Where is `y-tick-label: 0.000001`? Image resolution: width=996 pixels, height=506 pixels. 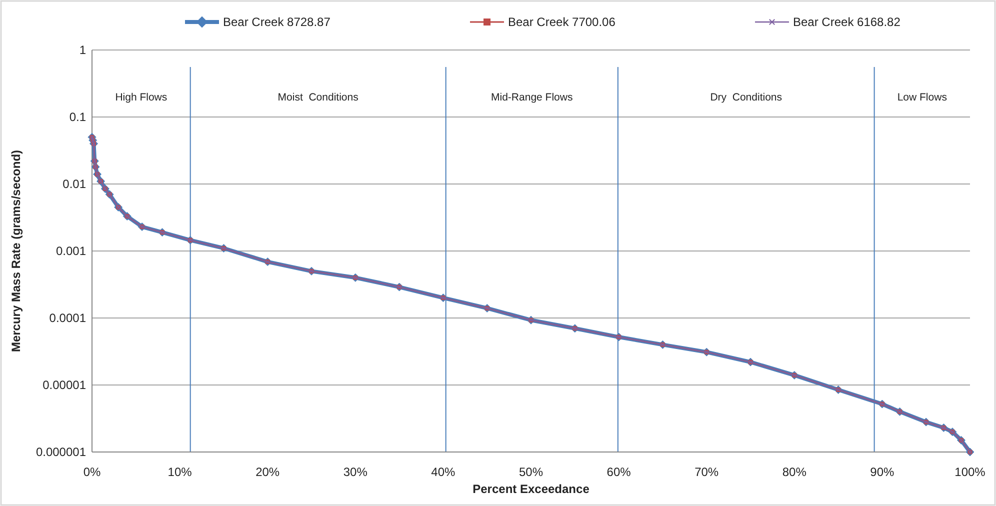
y-tick-label: 0.000001 is located at coordinates (61, 452).